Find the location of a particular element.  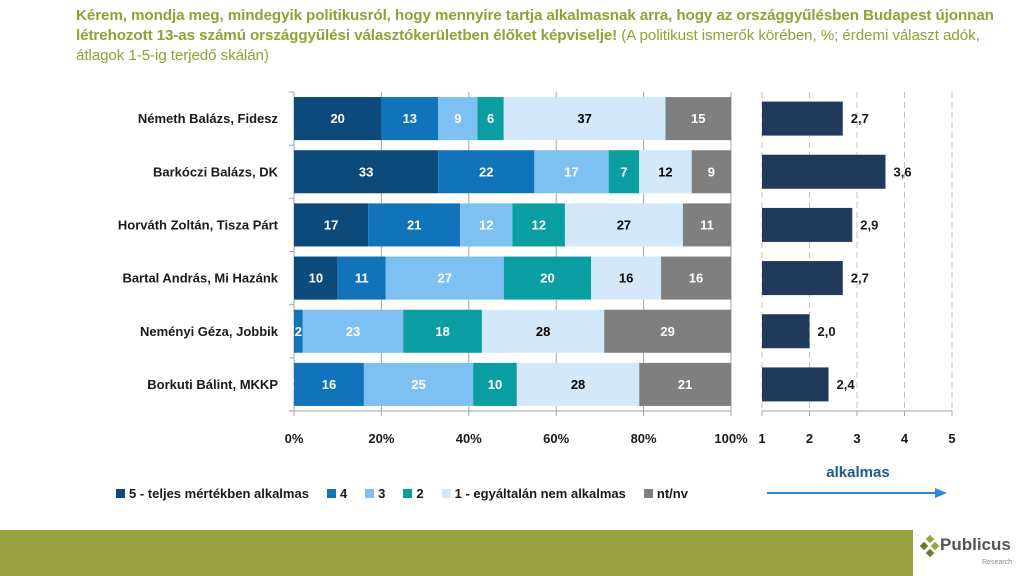

data-label: 37 is located at coordinates (584, 118).